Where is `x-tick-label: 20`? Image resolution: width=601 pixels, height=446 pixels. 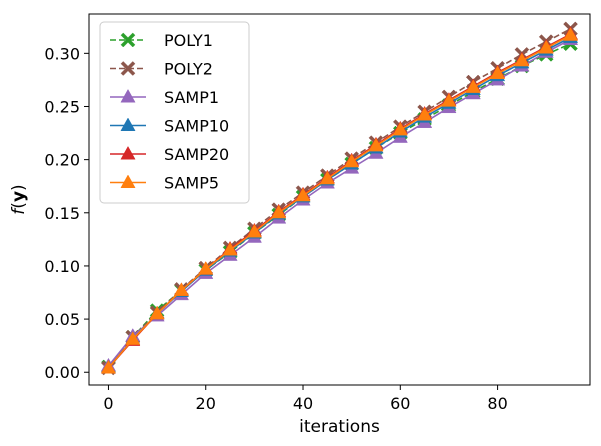
x-tick-label: 20 is located at coordinates (206, 403).